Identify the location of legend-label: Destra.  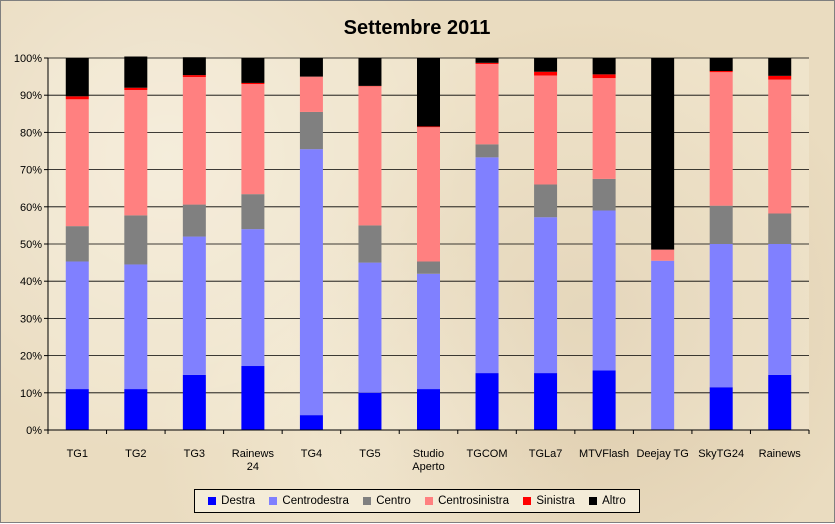
(238, 501).